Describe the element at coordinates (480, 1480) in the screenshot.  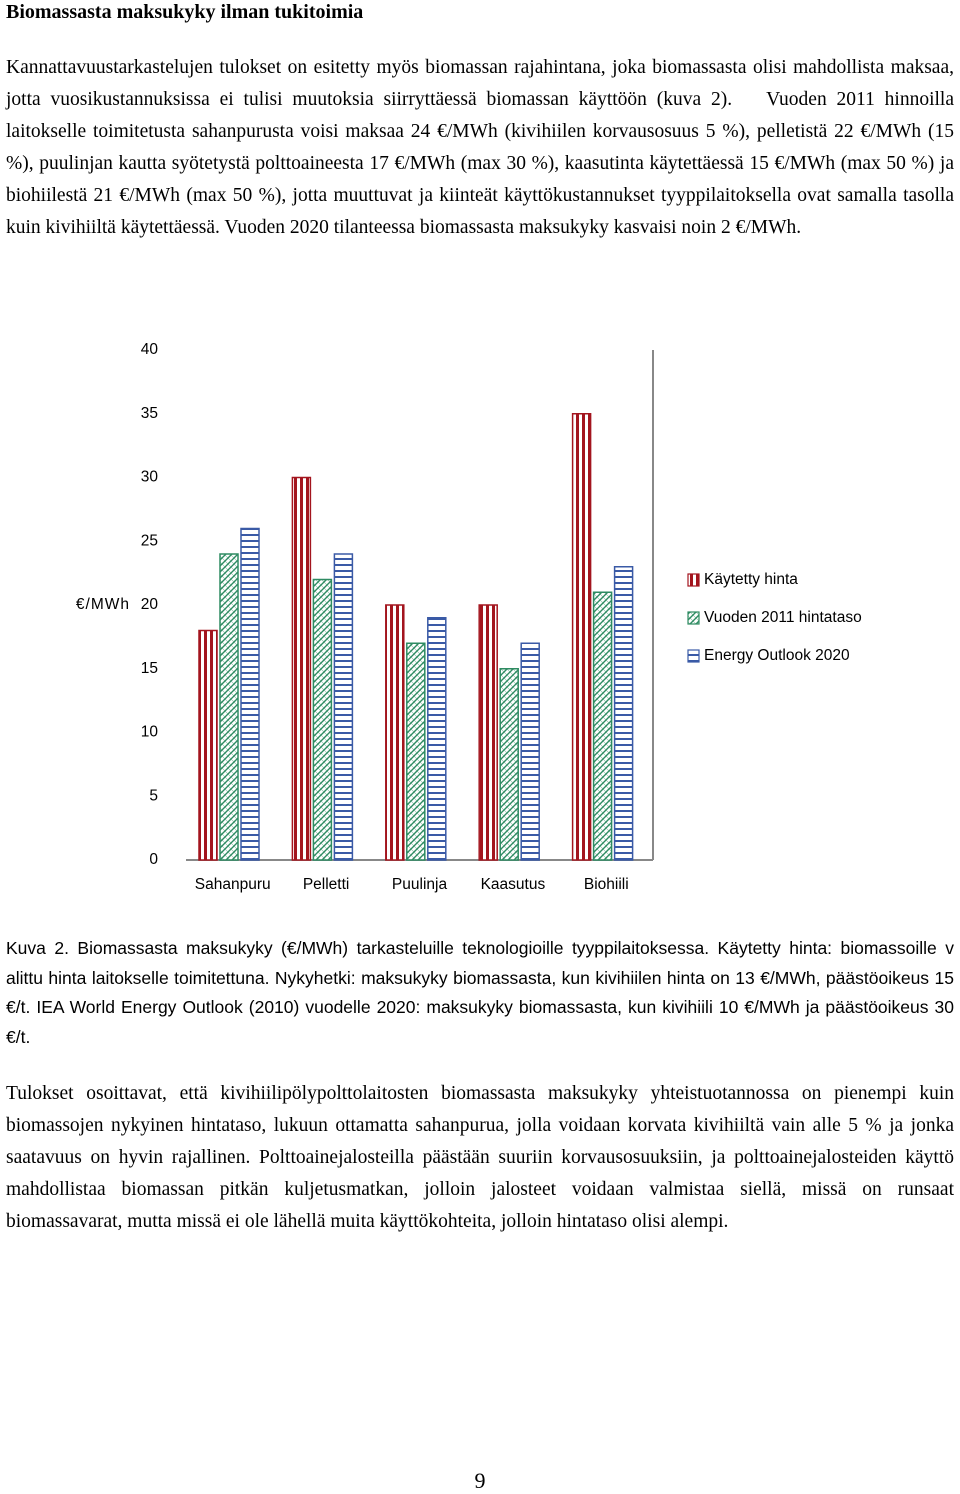
I see `page-number: 9` at that location.